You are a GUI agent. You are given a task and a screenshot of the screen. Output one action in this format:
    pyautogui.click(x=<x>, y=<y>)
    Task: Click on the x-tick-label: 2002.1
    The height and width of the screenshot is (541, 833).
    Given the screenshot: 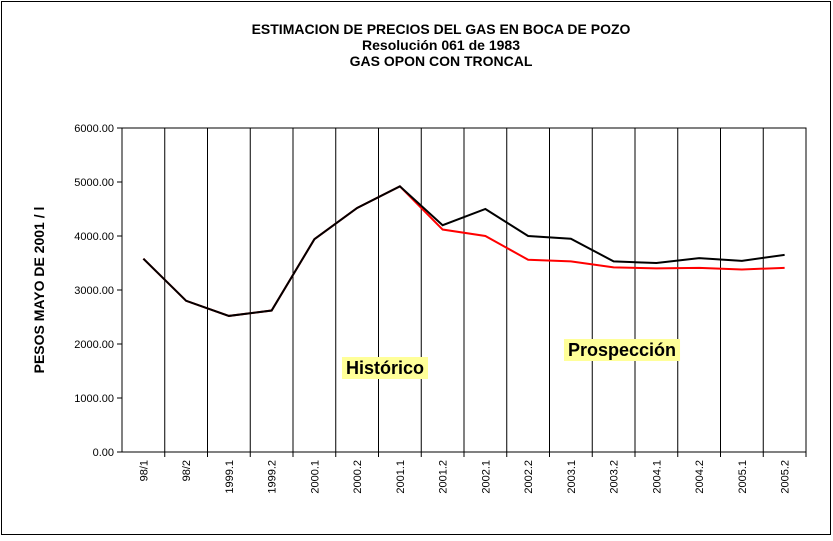 What is the action you would take?
    pyautogui.click(x=486, y=477)
    